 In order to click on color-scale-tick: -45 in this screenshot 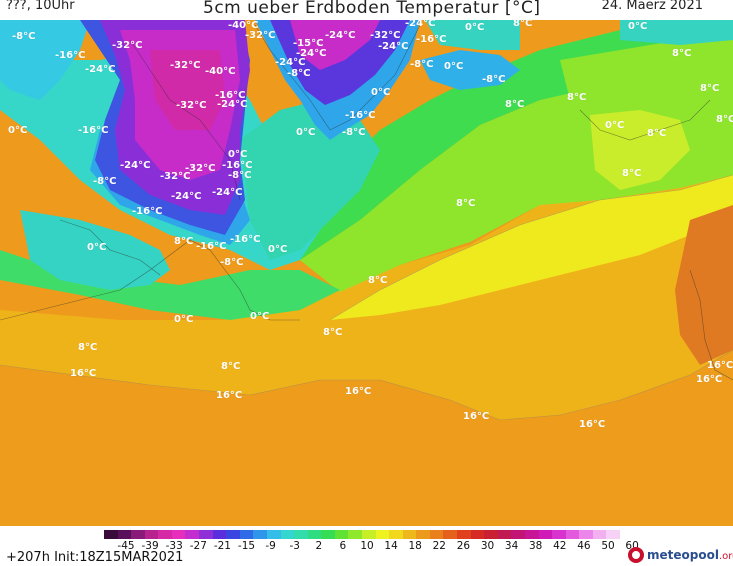, I will do `click(126, 546)`.